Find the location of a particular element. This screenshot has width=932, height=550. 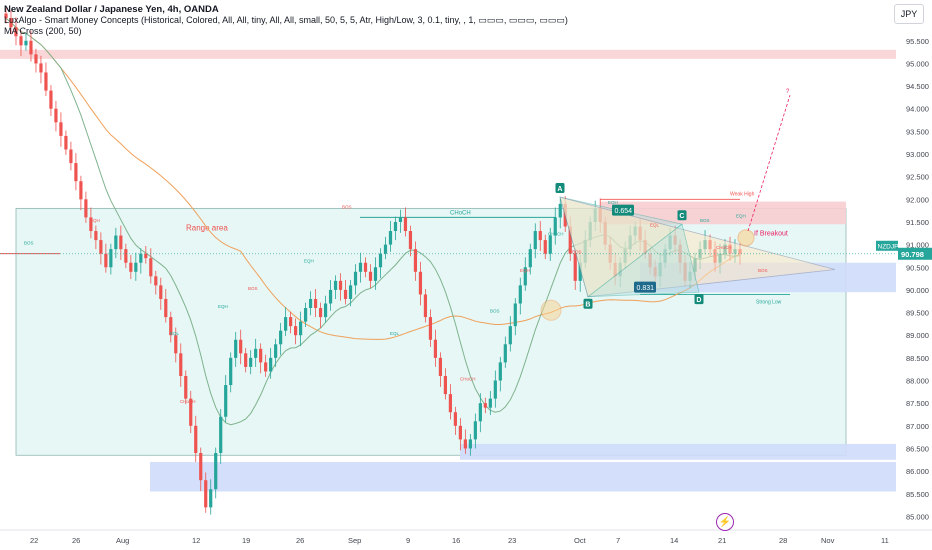

harmonic-point-b: B is located at coordinates (587, 305).